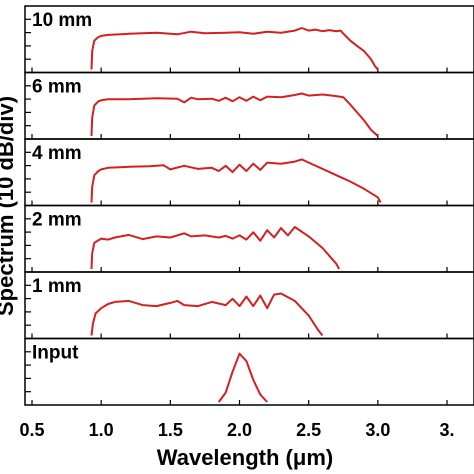 This screenshot has width=474, height=474. I want to click on x-tick-label: 3., so click(446, 430).